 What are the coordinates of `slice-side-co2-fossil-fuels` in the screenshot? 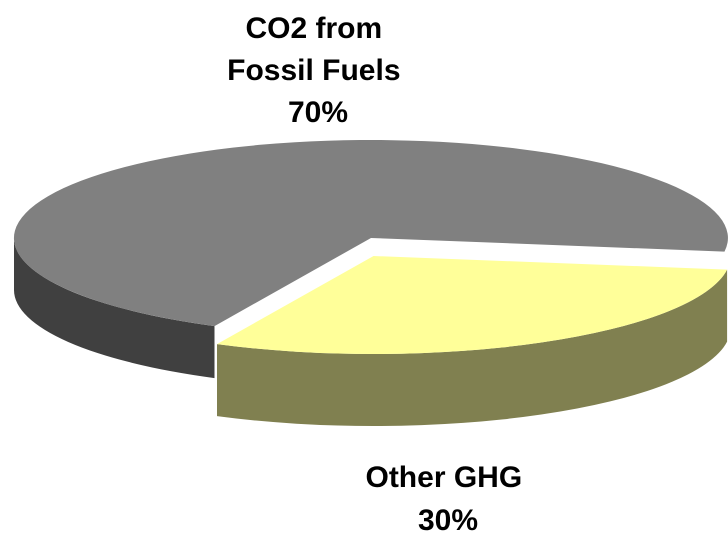 It's located at (114, 308).